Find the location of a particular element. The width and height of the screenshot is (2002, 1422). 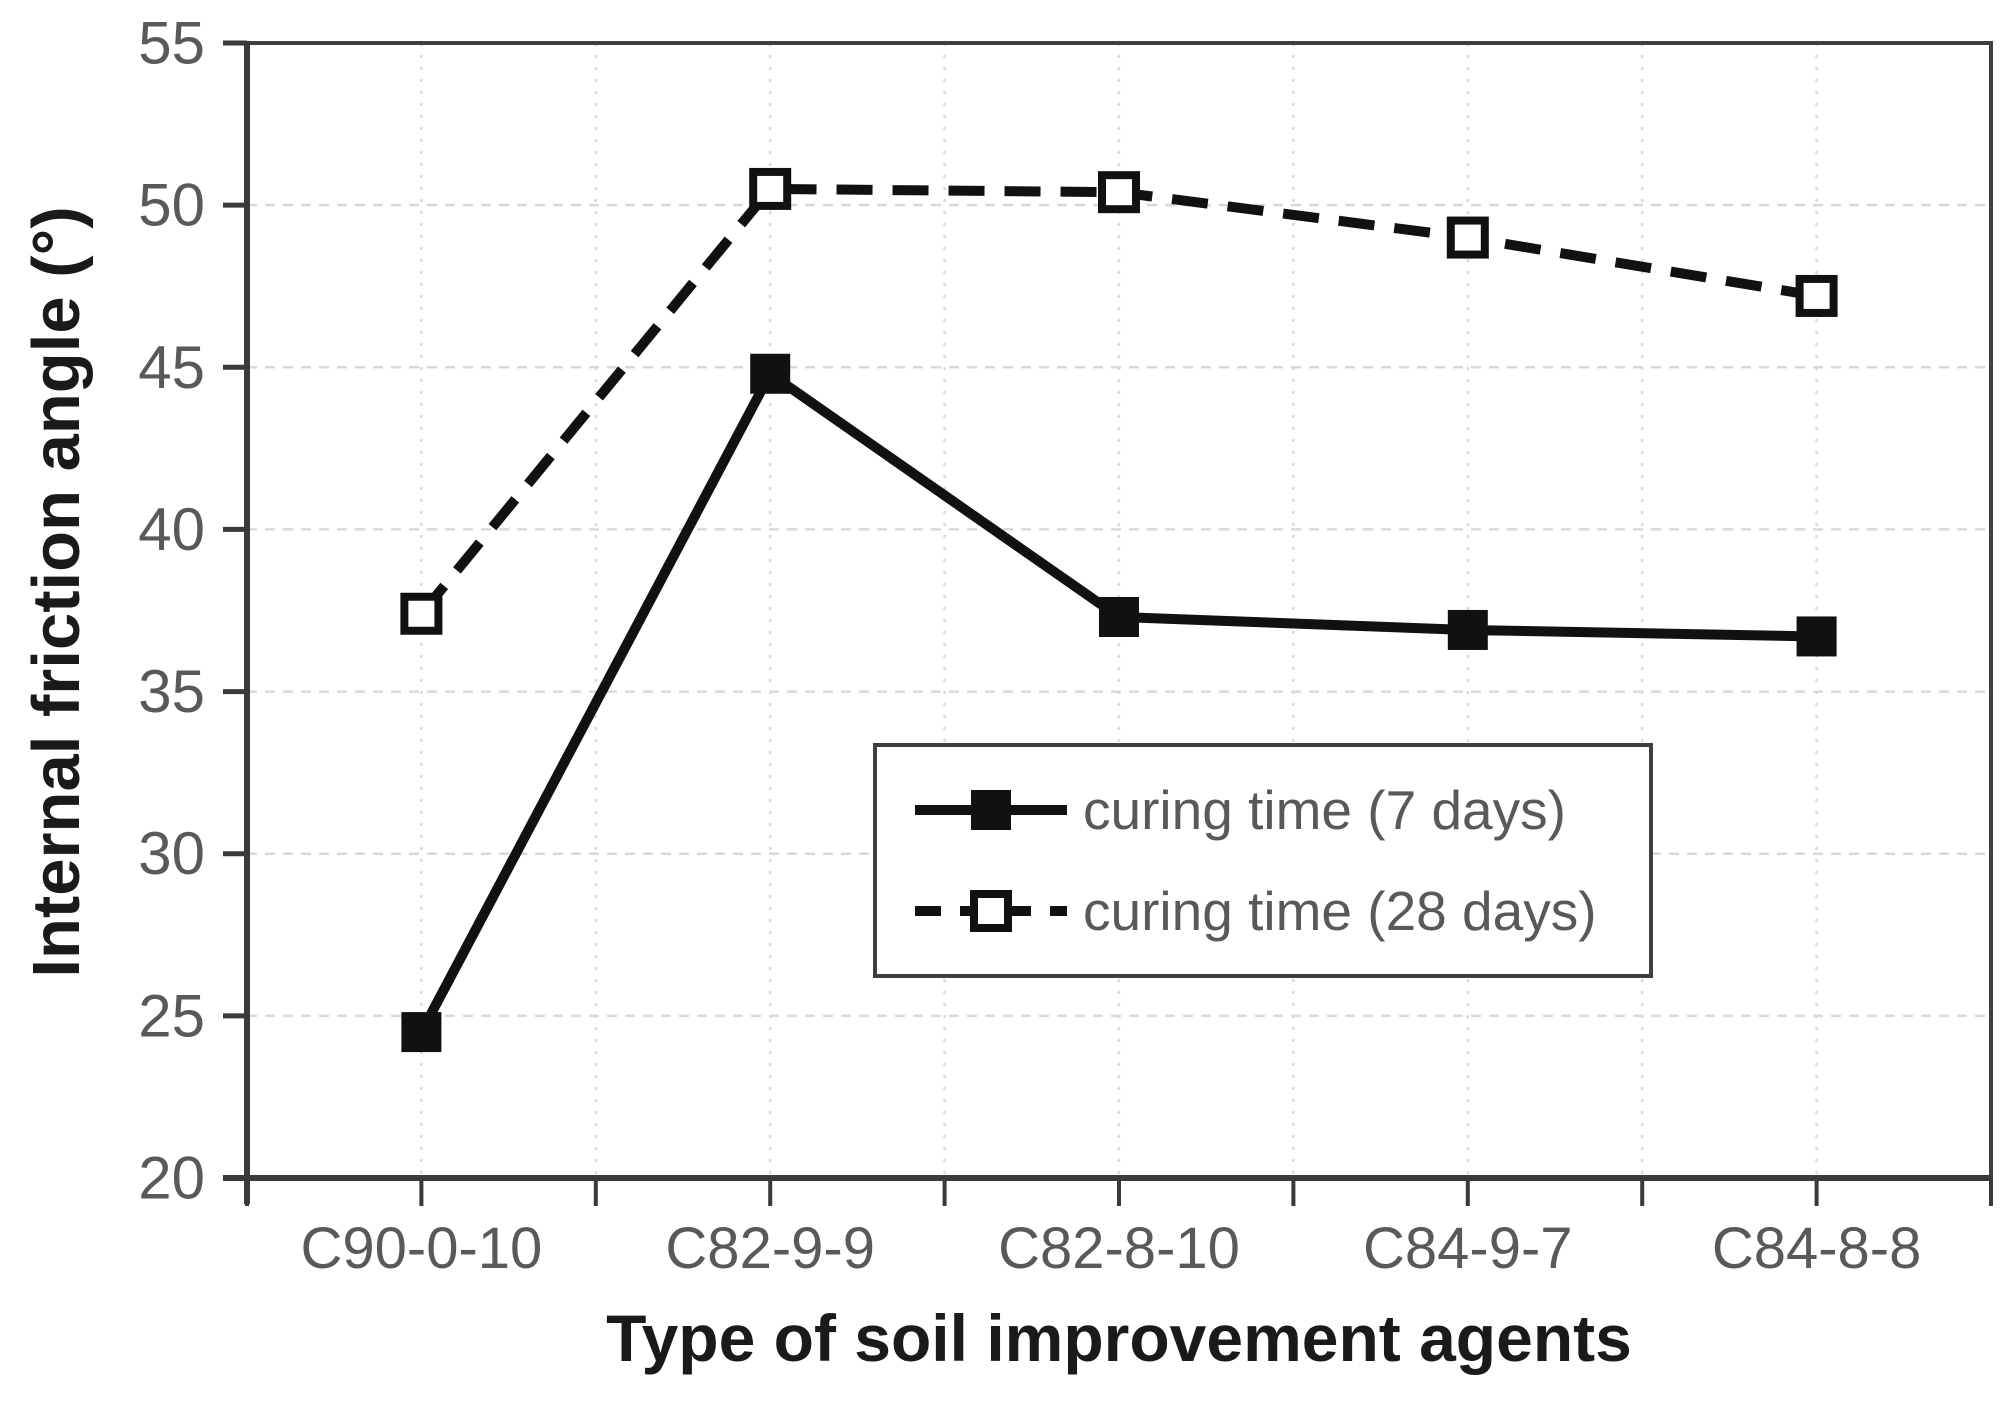

x-tick-label: C90-0-10 is located at coordinates (421, 1248).